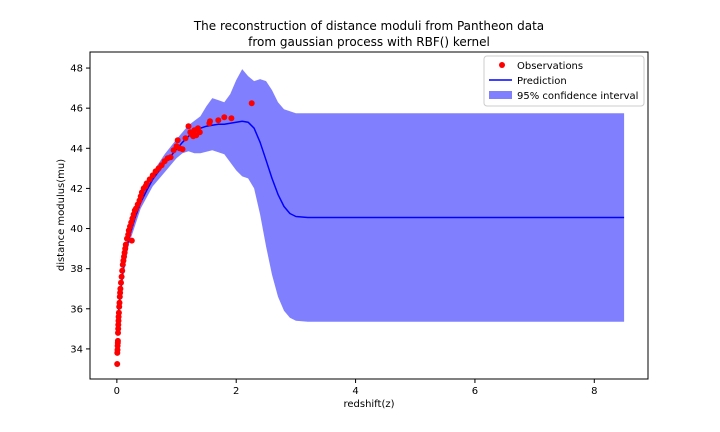  What do you see at coordinates (577, 96) in the screenshot?
I see `legend-confidence-label: 95% confidence interval` at bounding box center [577, 96].